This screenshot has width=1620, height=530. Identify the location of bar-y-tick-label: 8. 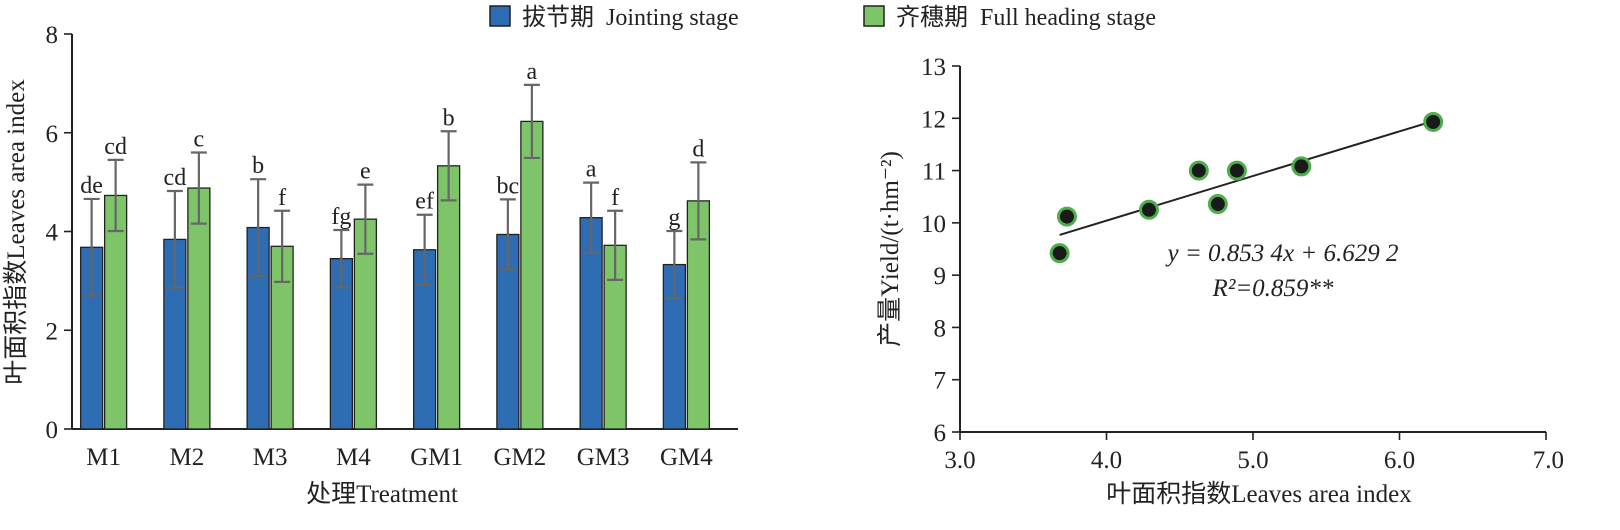
(52, 35).